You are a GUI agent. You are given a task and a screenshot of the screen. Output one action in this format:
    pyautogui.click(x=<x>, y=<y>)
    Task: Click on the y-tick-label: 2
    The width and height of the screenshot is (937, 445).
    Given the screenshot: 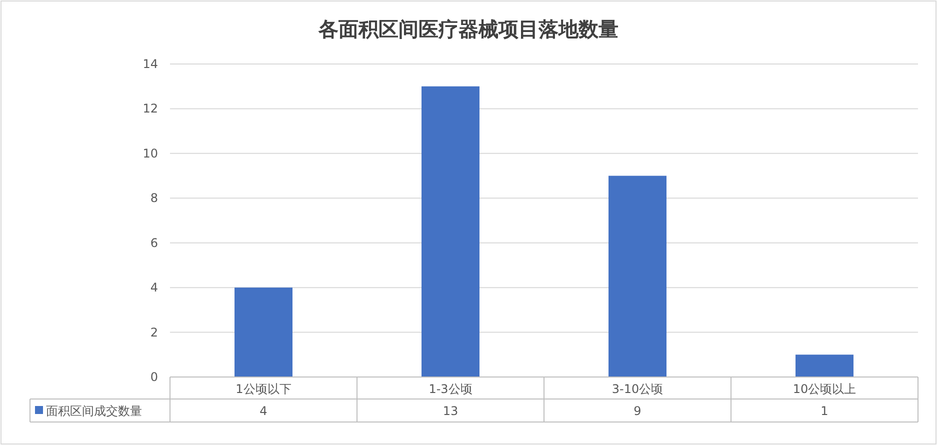 What is the action you would take?
    pyautogui.click(x=154, y=332)
    